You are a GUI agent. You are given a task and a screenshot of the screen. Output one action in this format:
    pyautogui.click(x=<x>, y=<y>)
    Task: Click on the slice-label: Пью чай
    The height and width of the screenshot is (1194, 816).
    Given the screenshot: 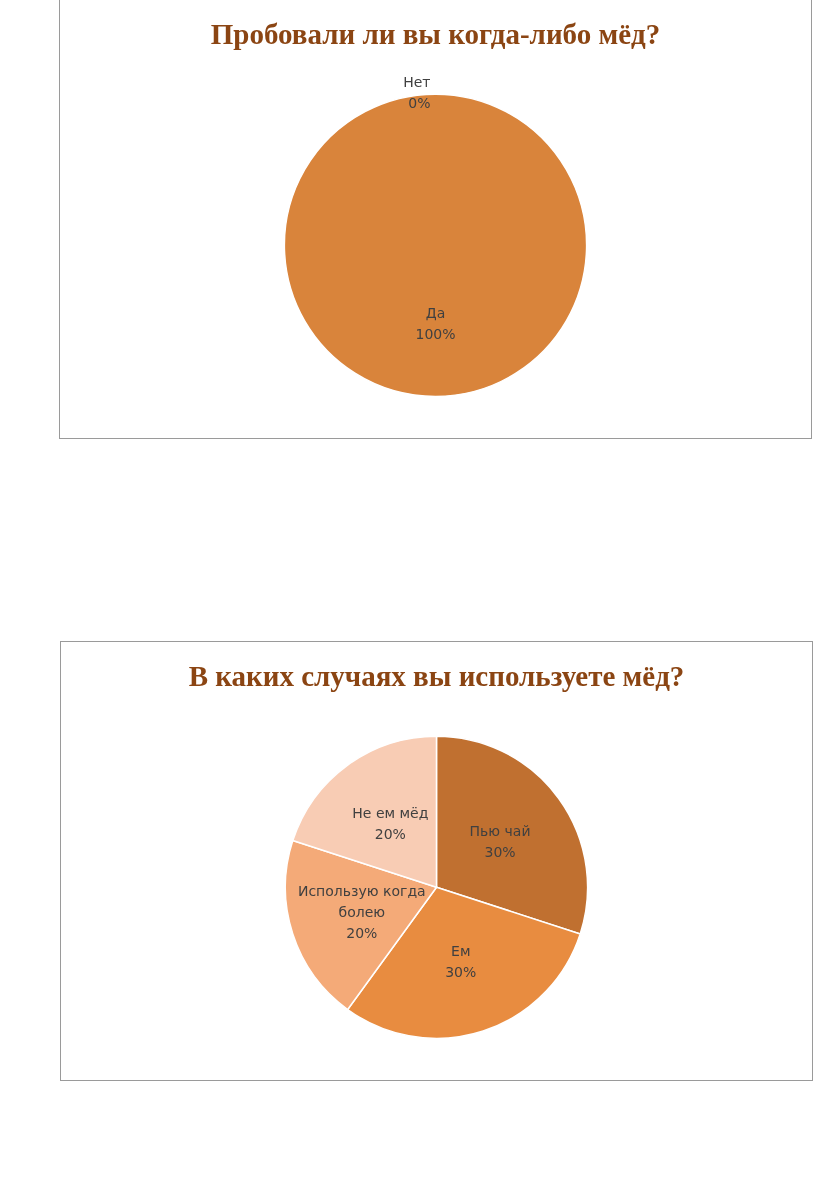 What is the action you would take?
    pyautogui.click(x=500, y=830)
    